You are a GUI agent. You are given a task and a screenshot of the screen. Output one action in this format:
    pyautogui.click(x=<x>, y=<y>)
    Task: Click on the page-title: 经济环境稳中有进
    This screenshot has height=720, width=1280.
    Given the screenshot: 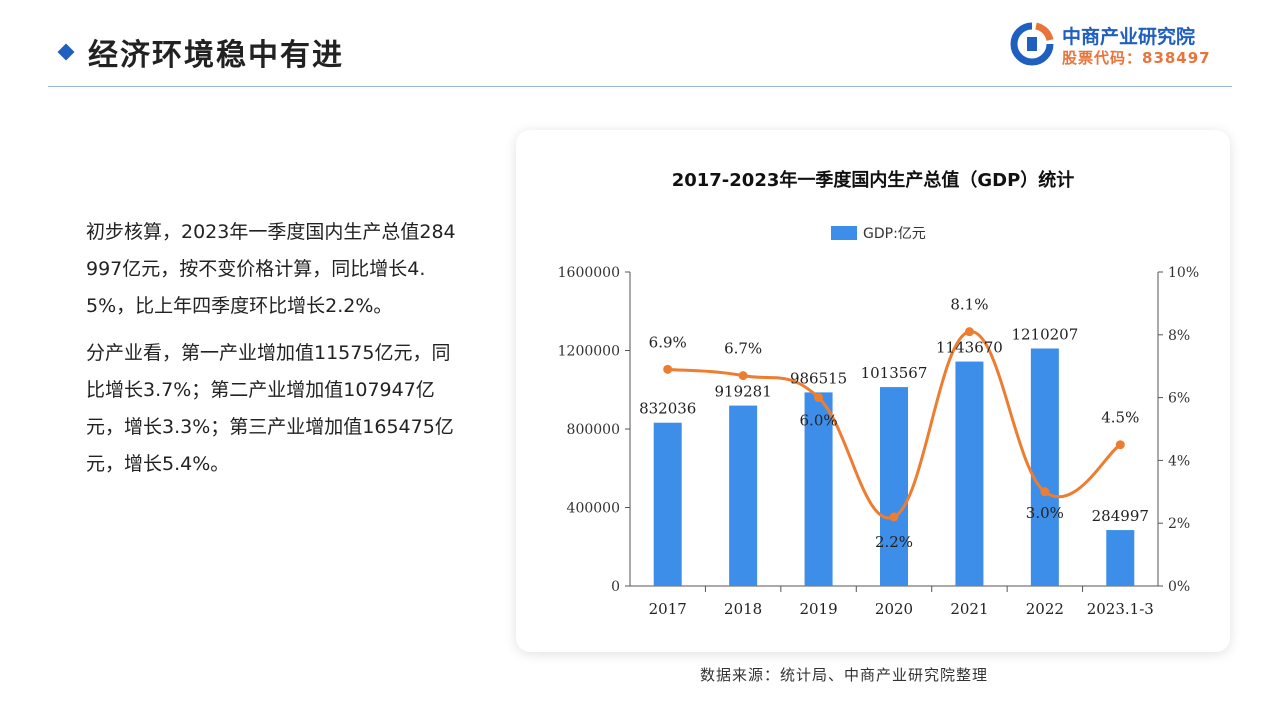 What is the action you would take?
    pyautogui.click(x=216, y=55)
    